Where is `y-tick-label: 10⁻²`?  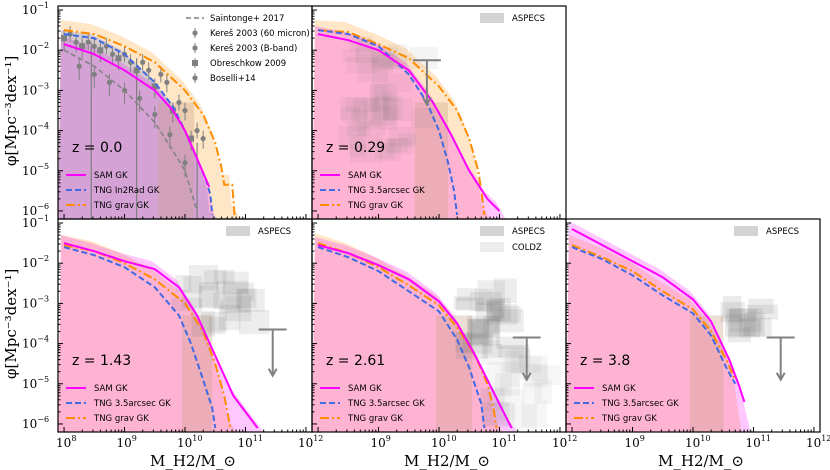 y-tick-label: 10⁻² is located at coordinates (35, 262).